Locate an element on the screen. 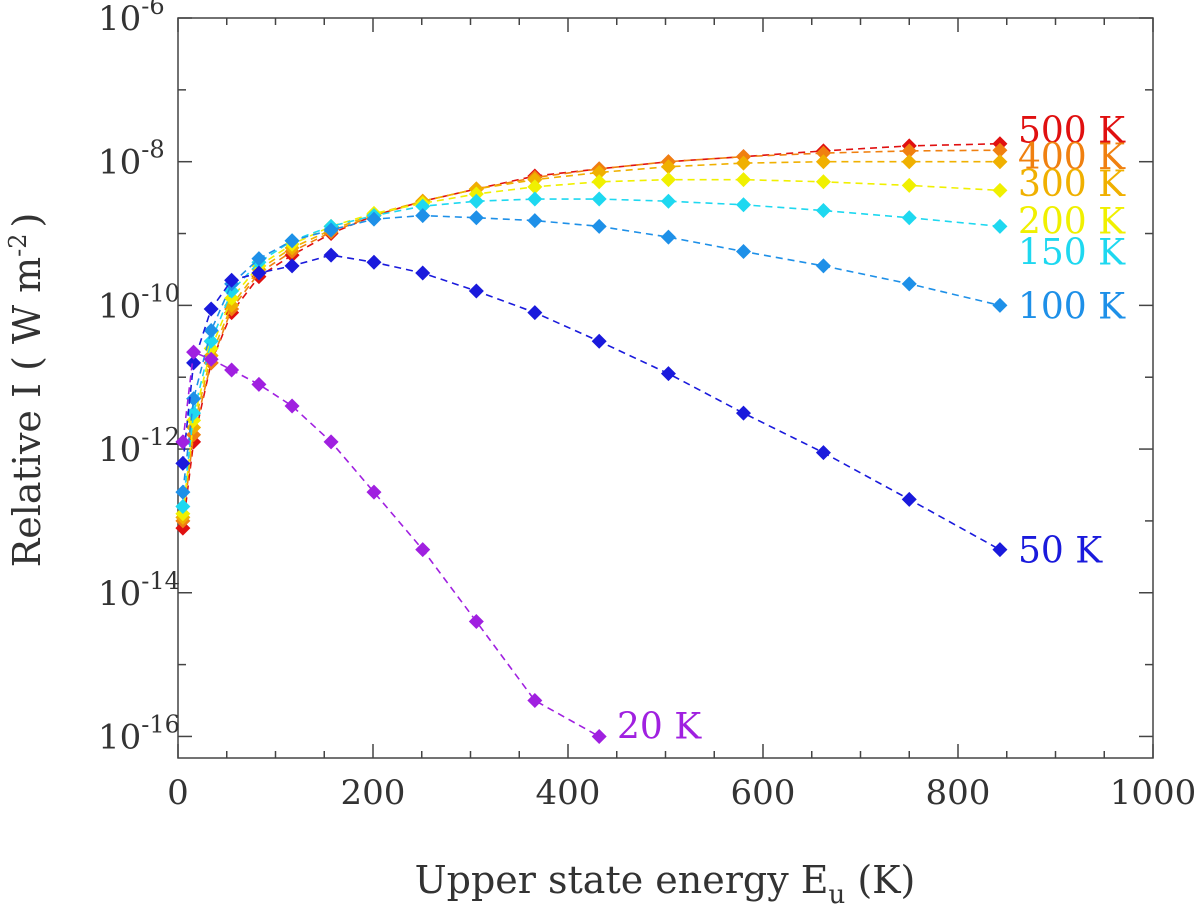 The height and width of the screenshot is (908, 1200). x-tick-label: 1000 is located at coordinates (1153, 793).